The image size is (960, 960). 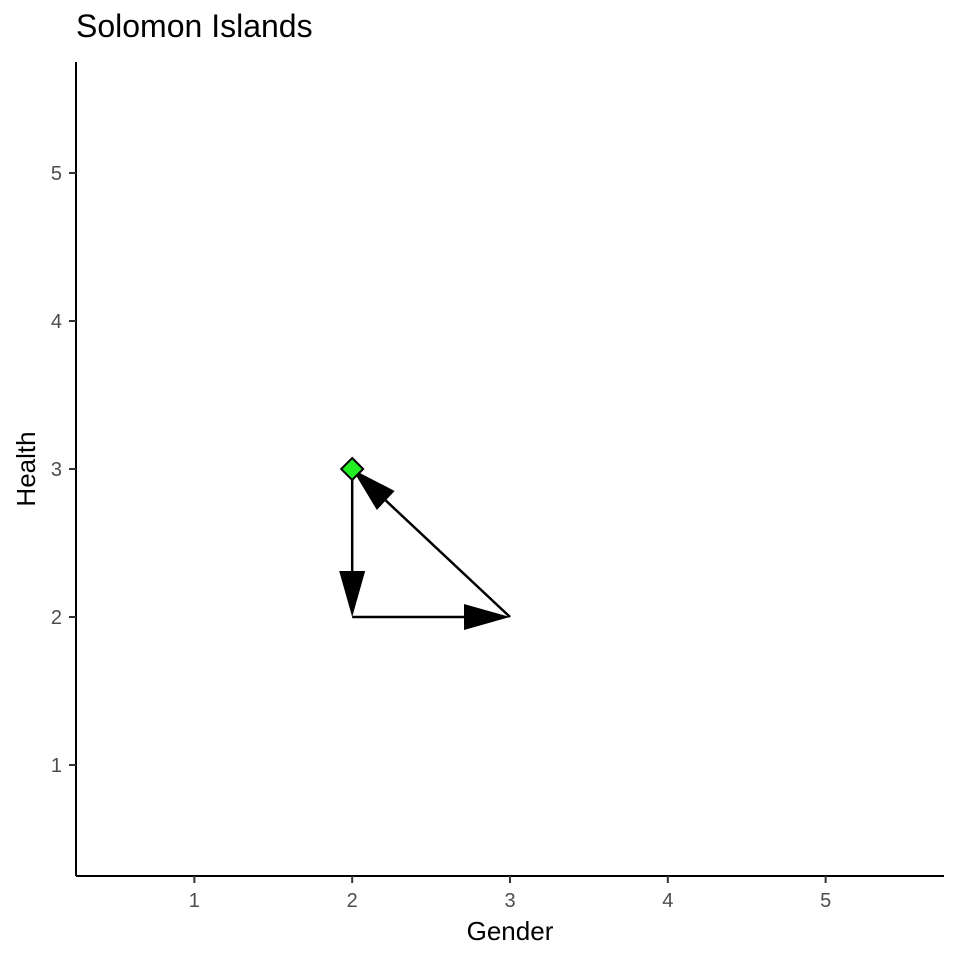 What do you see at coordinates (194, 901) in the screenshot?
I see `x-tick-label: 1` at bounding box center [194, 901].